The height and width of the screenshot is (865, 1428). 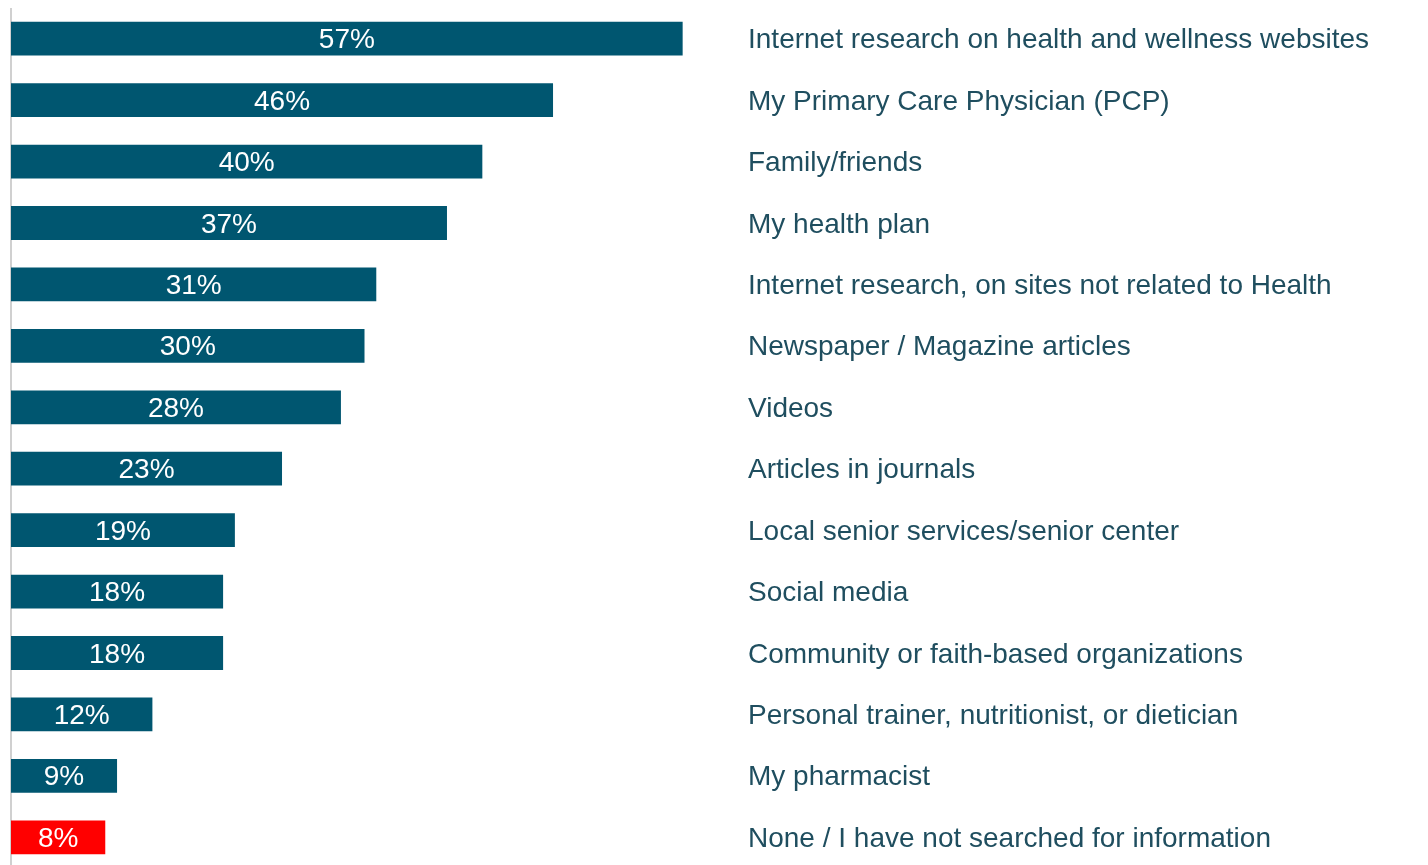 I want to click on y-tick-label: My Primary Care Physician (PCP), so click(x=959, y=100).